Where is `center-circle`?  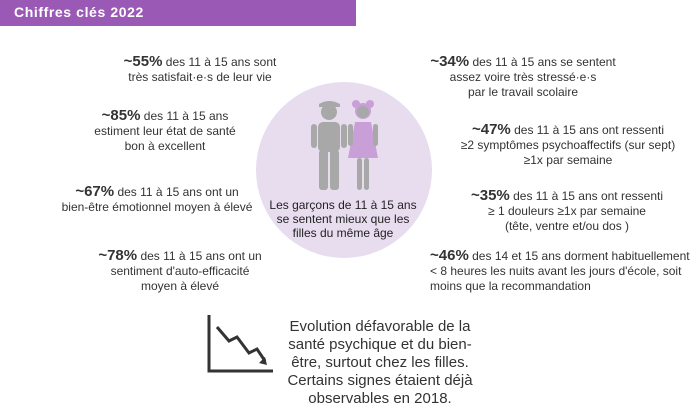
center-circle is located at coordinates (344, 170).